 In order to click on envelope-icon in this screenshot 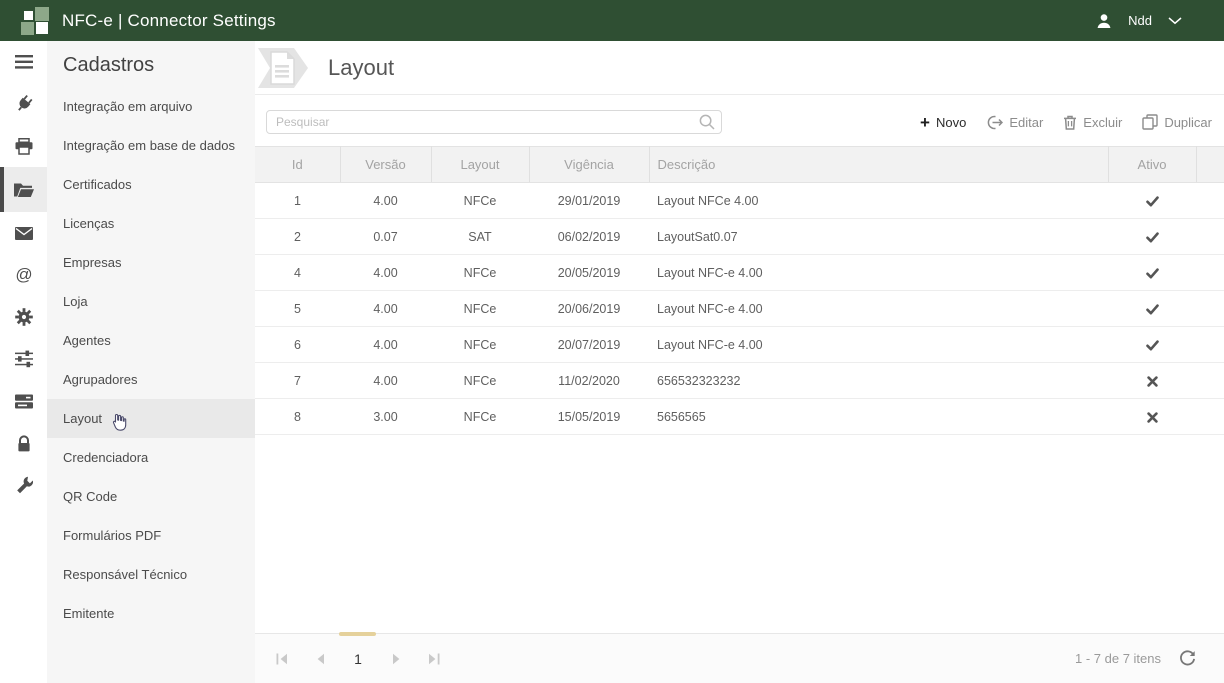, I will do `click(23, 233)`.